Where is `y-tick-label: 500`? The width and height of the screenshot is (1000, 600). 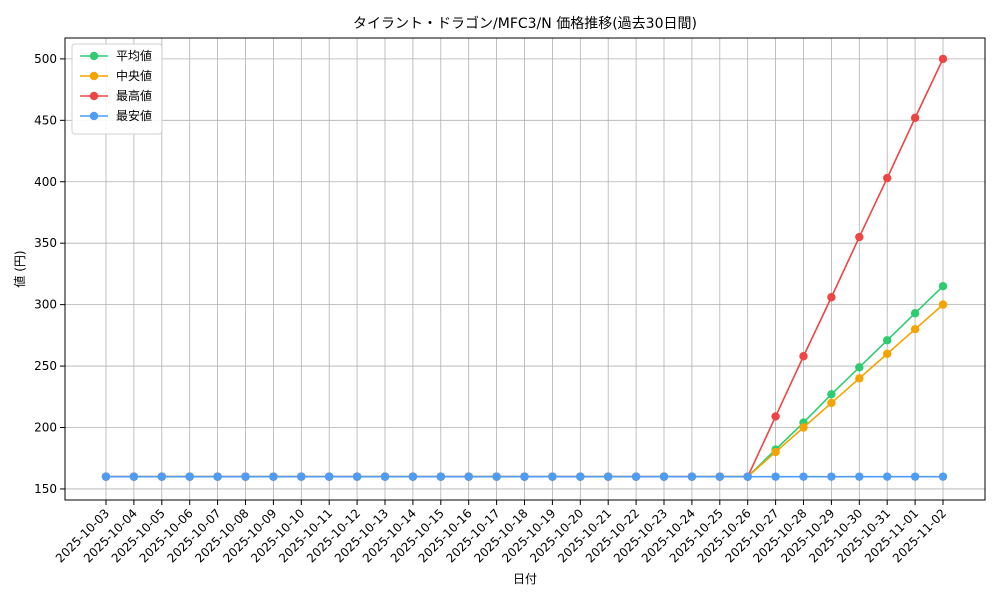 y-tick-label: 500 is located at coordinates (45, 59).